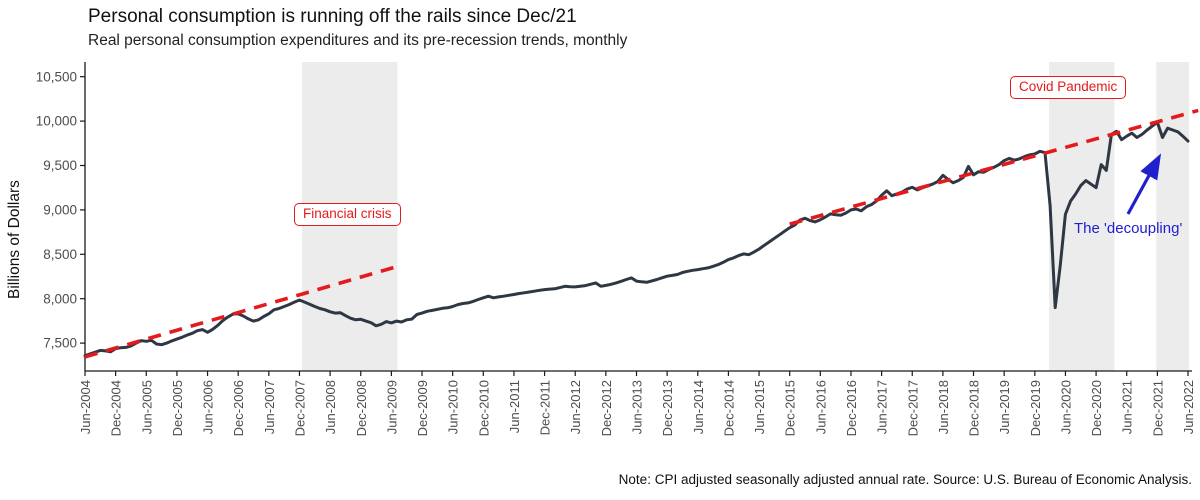  What do you see at coordinates (14, 239) in the screenshot?
I see `y-axis-label: Billions of Dollars` at bounding box center [14, 239].